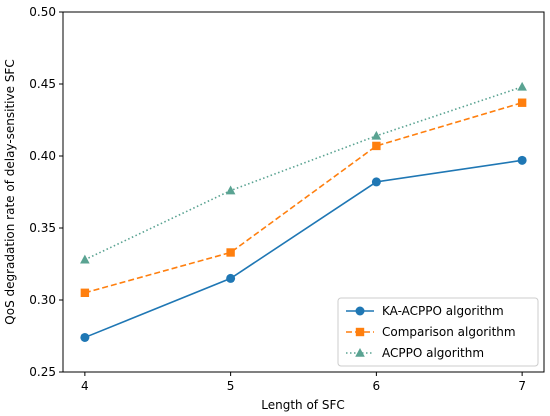  I want to click on x-tick-label: 4, so click(85, 386).